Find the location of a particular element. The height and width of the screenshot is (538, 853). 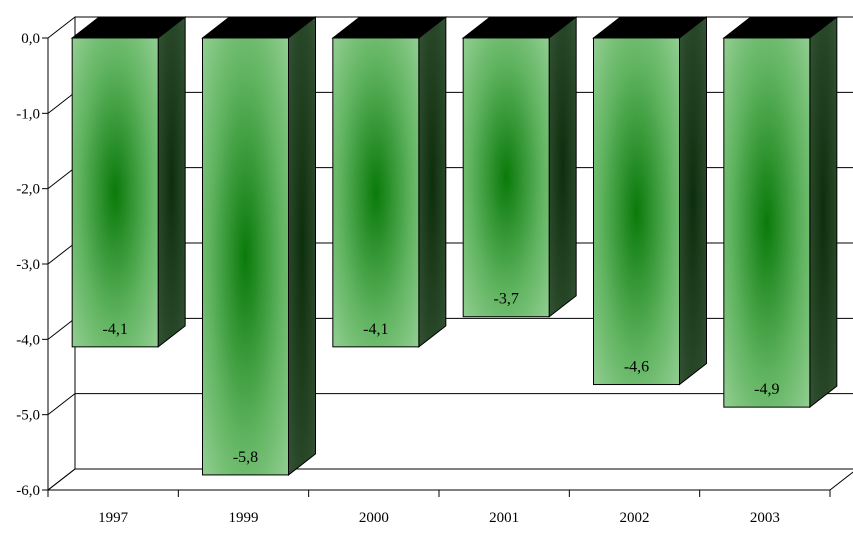

data-label: -3,7 is located at coordinates (506, 299).